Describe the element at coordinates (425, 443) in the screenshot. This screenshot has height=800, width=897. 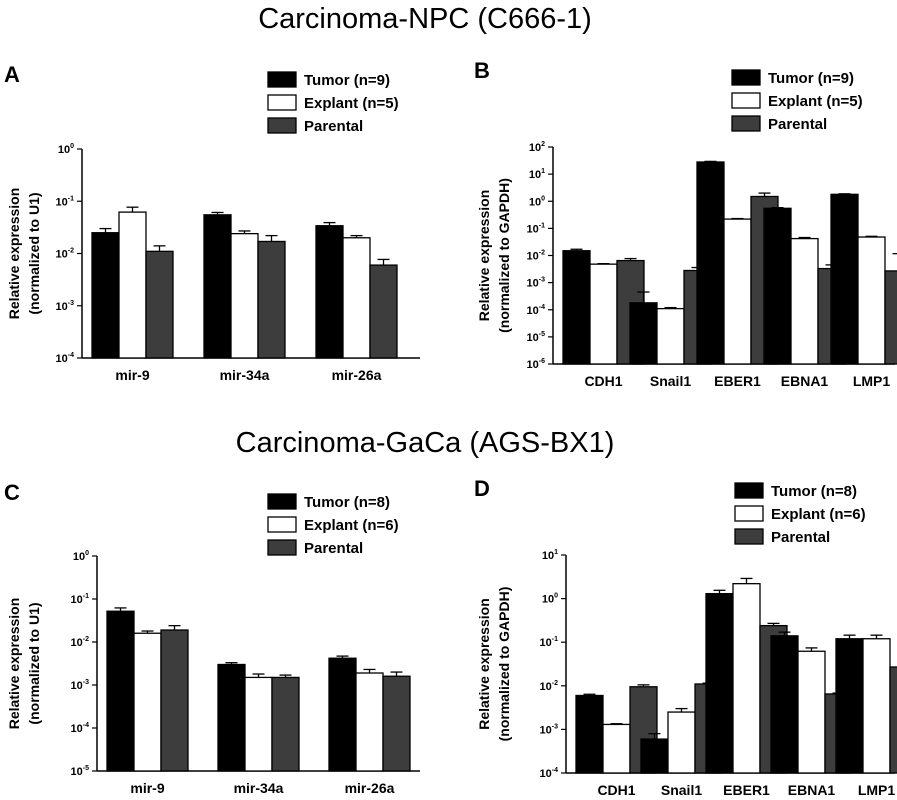
I see `section-title-gaca: Carcinoma-GaCa (AGS-BX1)` at that location.